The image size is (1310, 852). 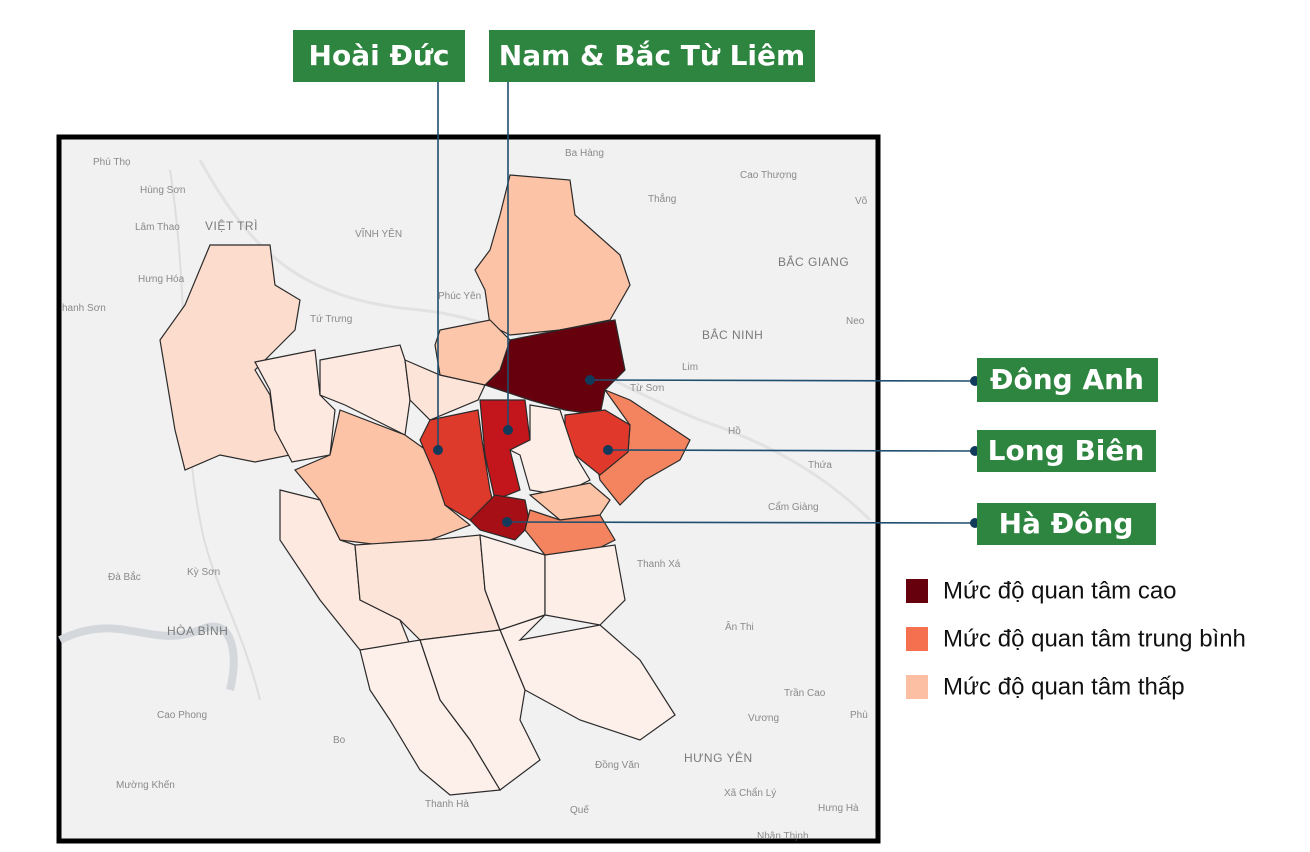 I want to click on place-label: Đà Bắc, so click(x=124, y=576).